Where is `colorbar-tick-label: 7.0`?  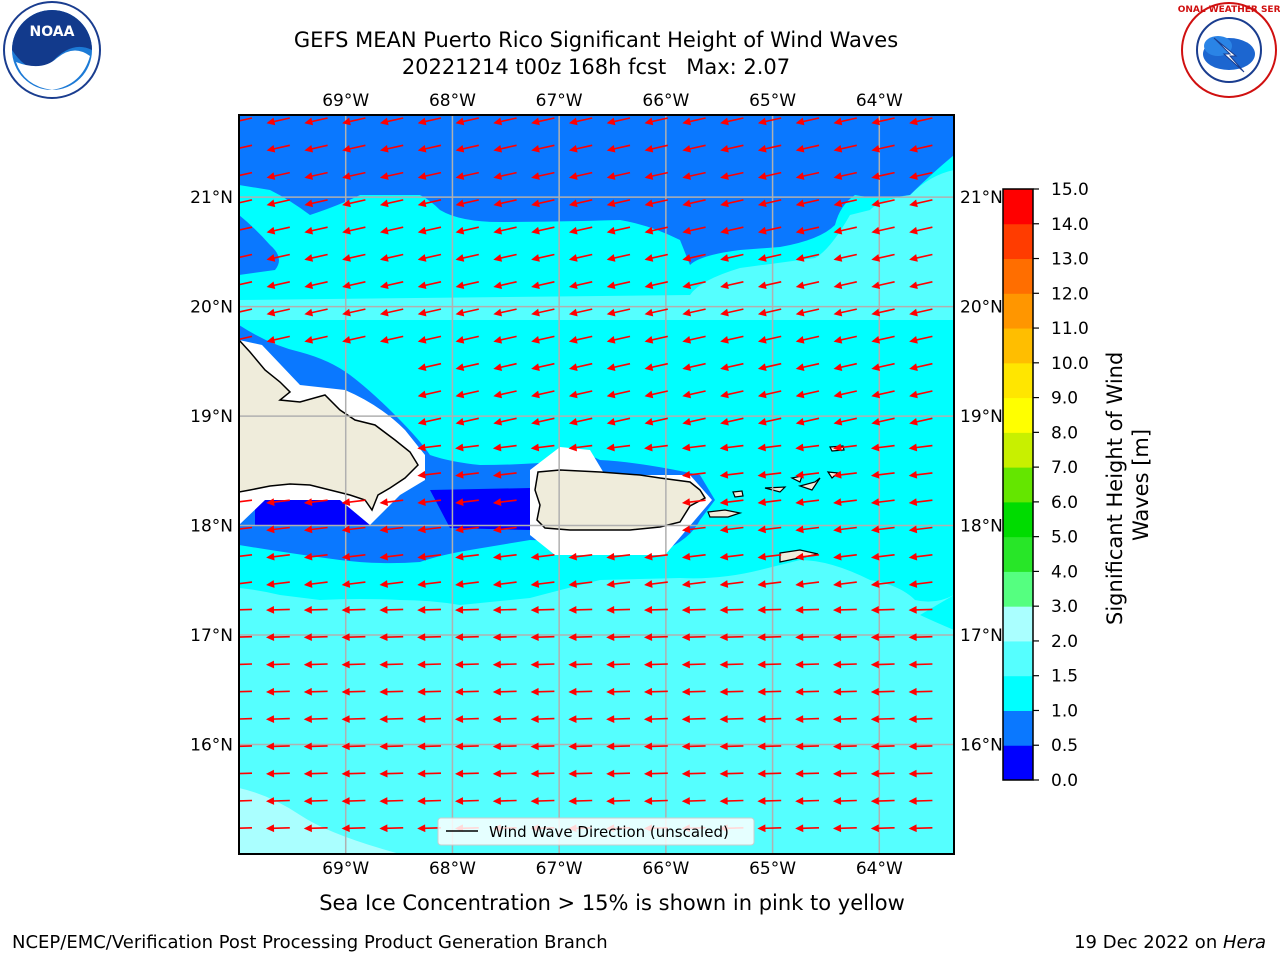 colorbar-tick-label: 7.0 is located at coordinates (1064, 468).